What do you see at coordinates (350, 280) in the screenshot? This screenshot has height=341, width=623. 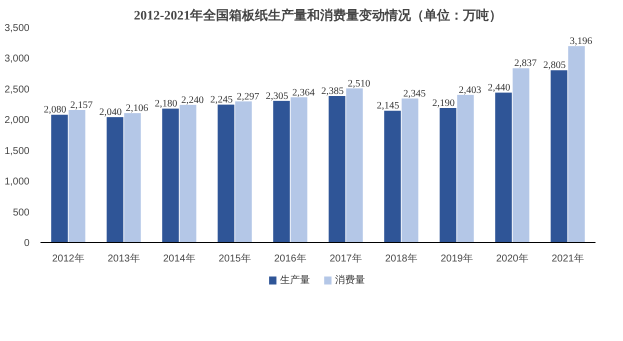 I see `legend-label: 消费量` at bounding box center [350, 280].